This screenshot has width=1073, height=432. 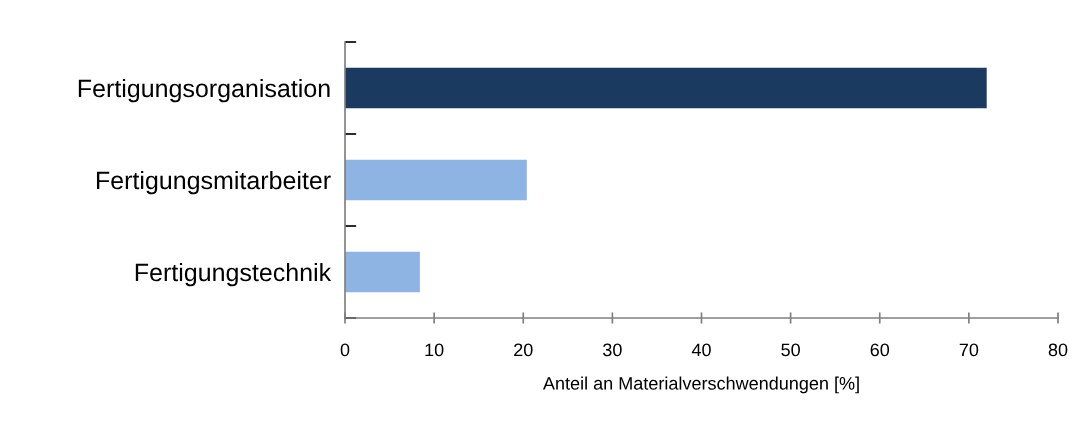 I want to click on x-tick-label: 40, so click(x=701, y=350).